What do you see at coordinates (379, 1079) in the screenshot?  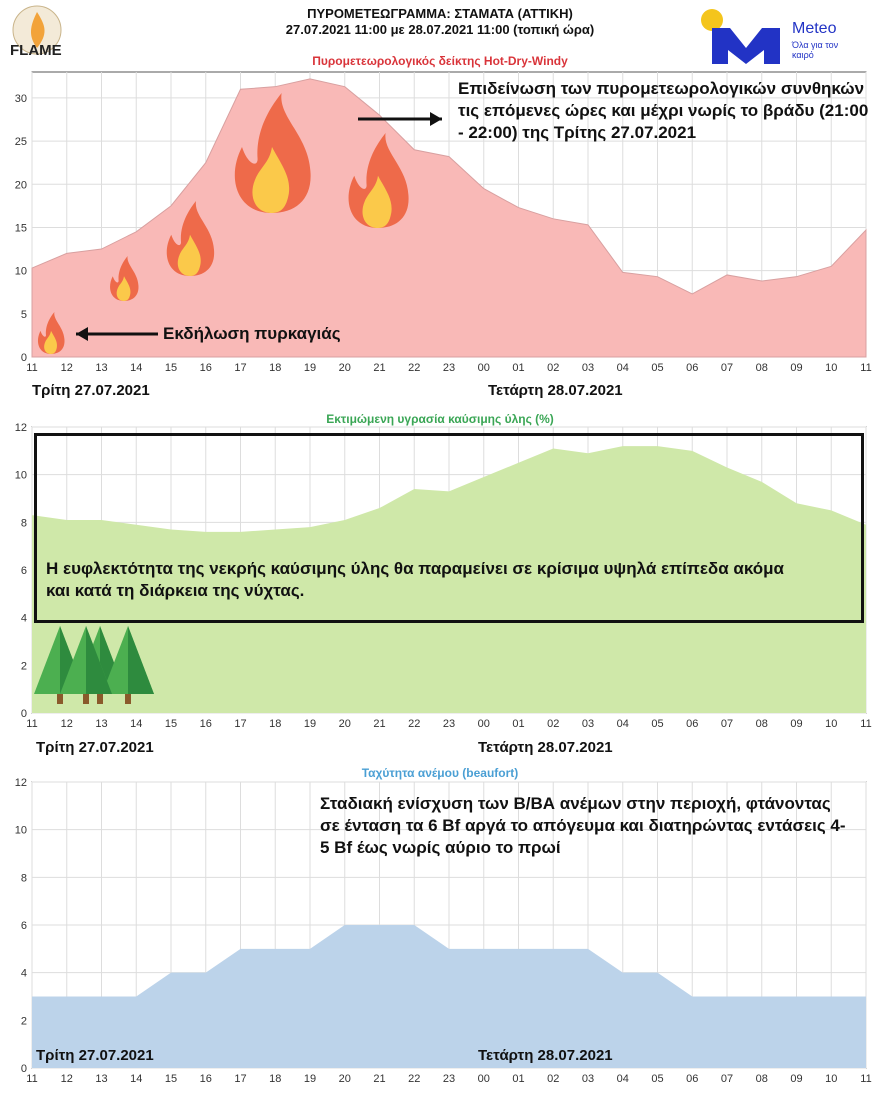 I see `x-tick-label: 21` at bounding box center [379, 1079].